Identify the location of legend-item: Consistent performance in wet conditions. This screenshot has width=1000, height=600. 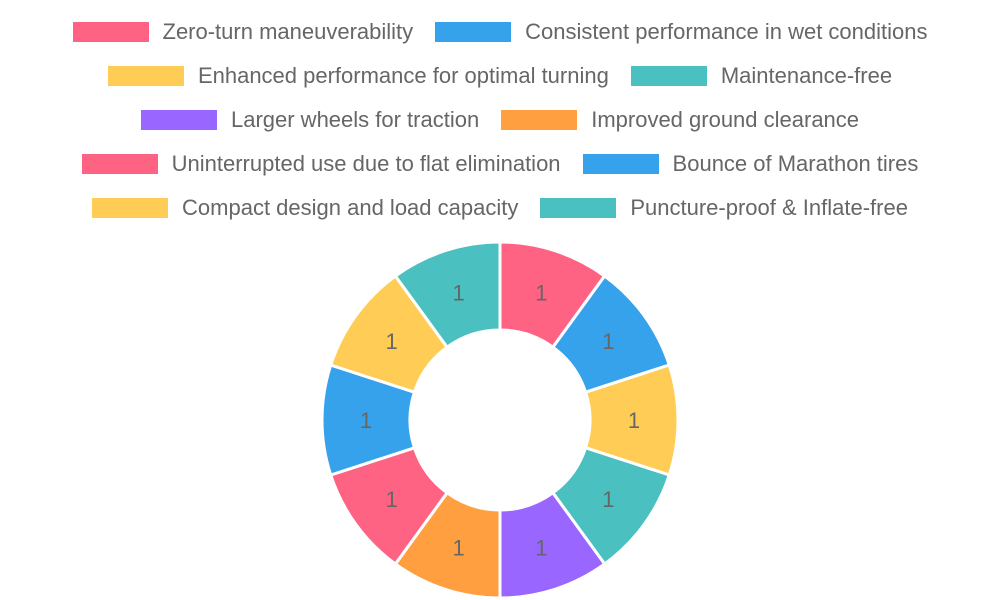
(681, 32).